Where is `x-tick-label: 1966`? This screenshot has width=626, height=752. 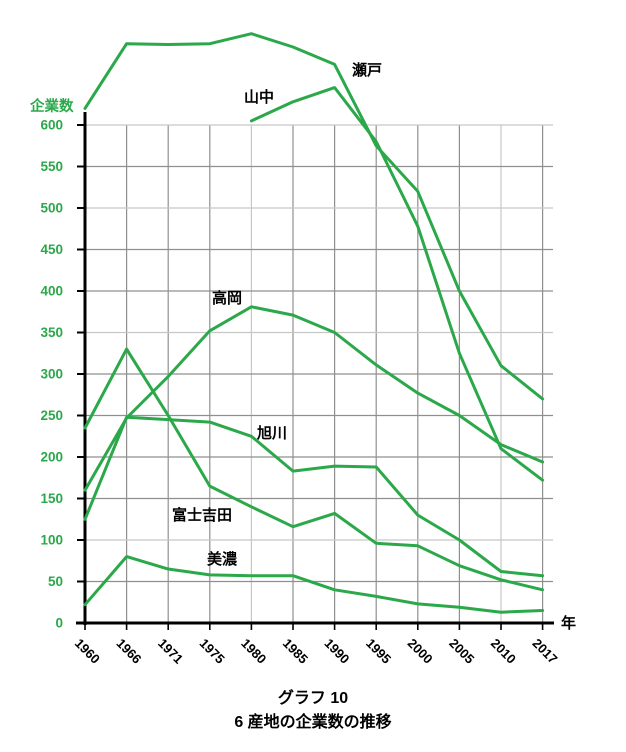
x-tick-label: 1966 is located at coordinates (128, 651).